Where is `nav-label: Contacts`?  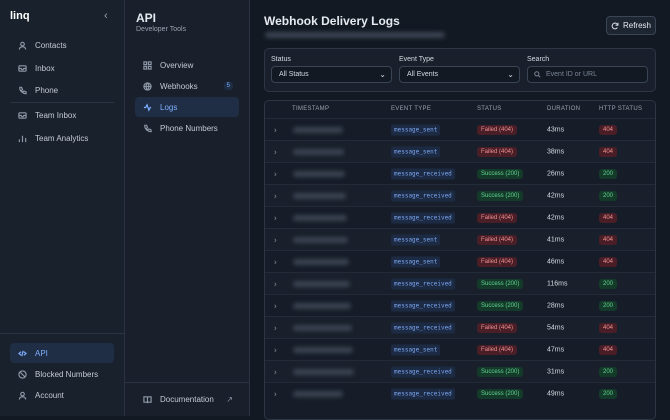
nav-label: Contacts is located at coordinates (51, 45).